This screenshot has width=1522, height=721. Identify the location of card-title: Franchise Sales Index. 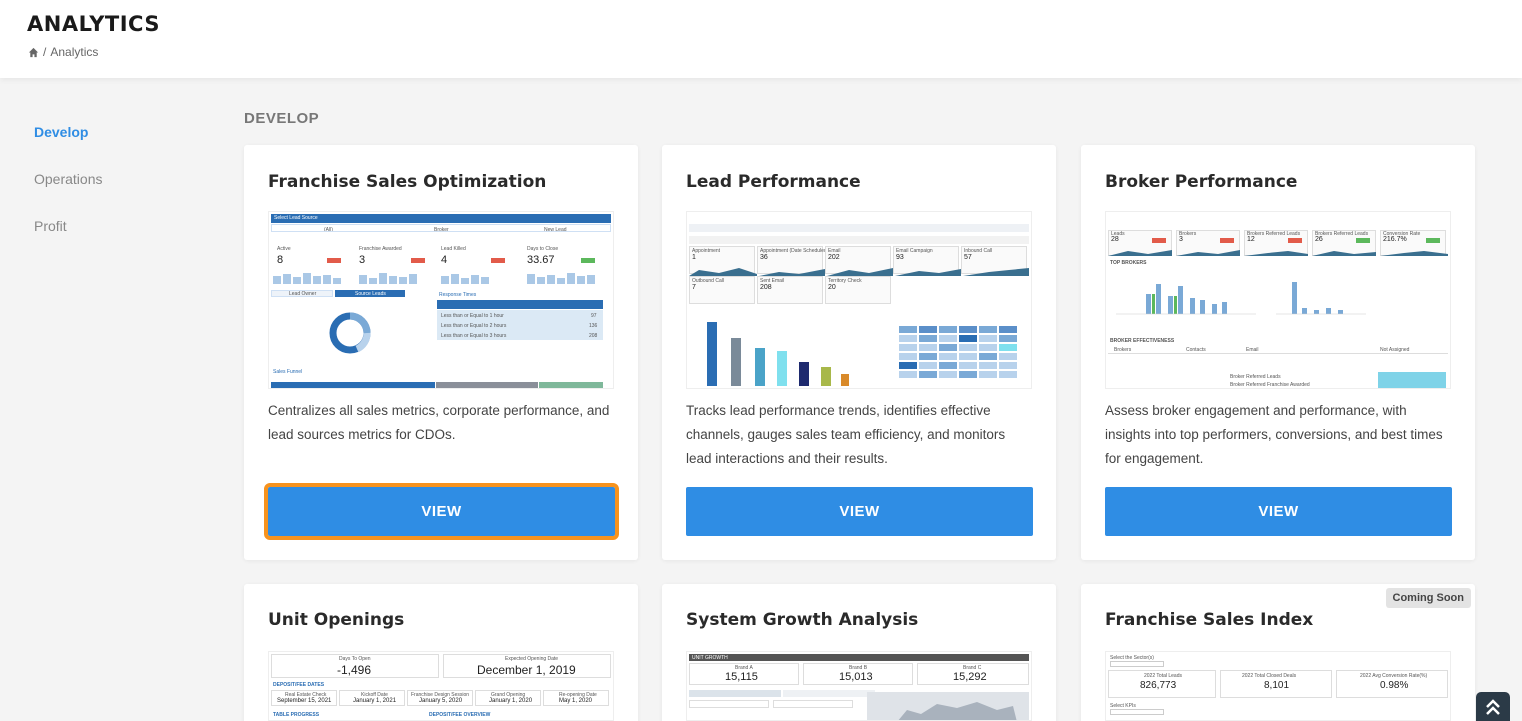
(1209, 620).